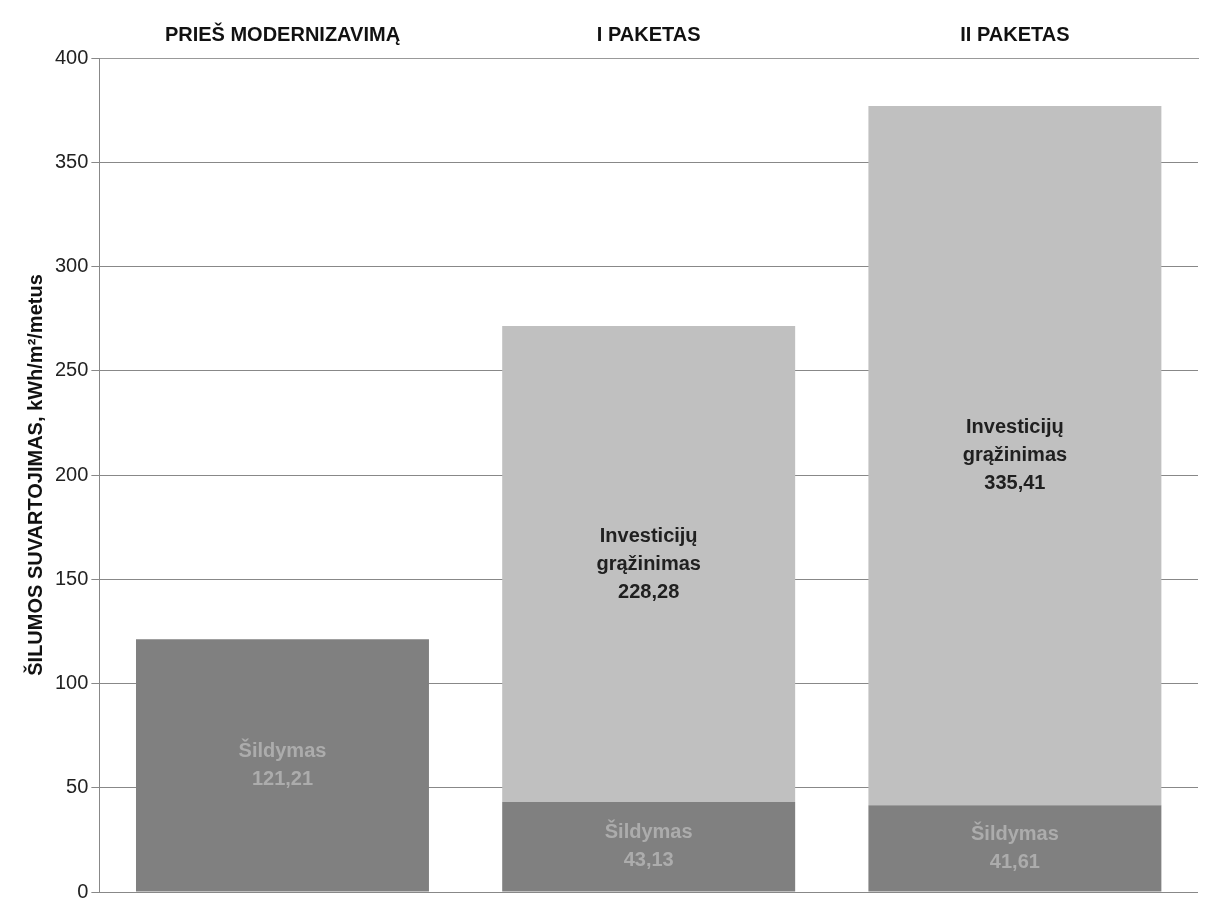 The image size is (1212, 912). What do you see at coordinates (34, 475) in the screenshot?
I see `y-axis-title: ŠILUMOS SUVARTOJIMAS, kWh/m²/metus` at bounding box center [34, 475].